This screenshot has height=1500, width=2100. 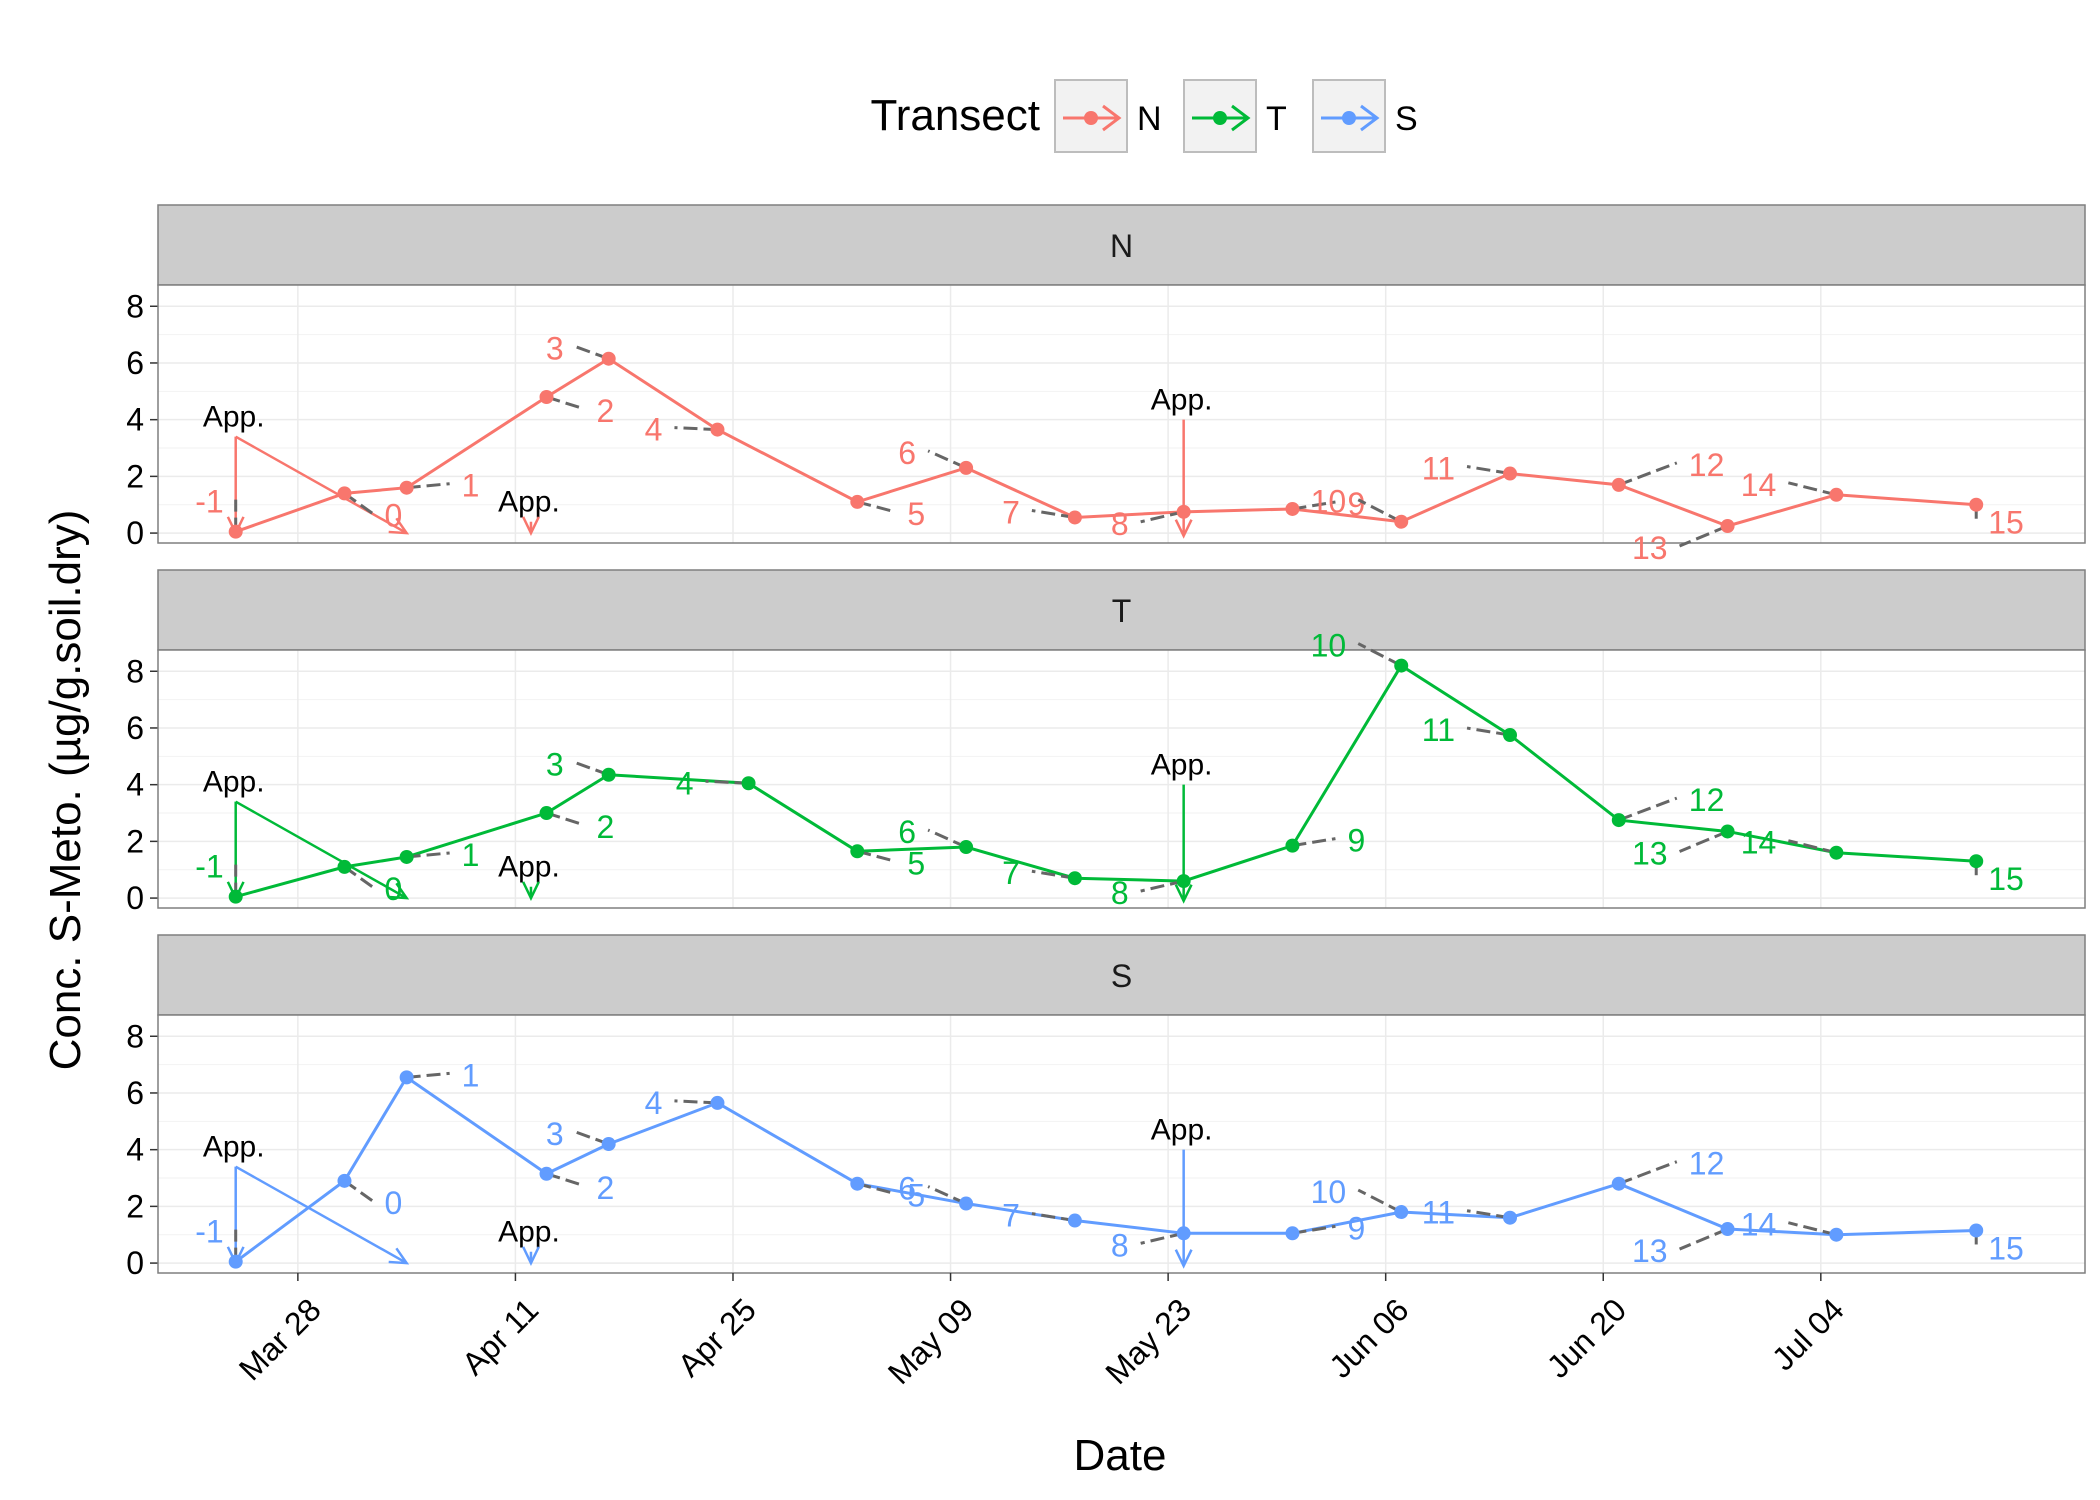 I want to click on point-label: 8, so click(x=1120, y=524).